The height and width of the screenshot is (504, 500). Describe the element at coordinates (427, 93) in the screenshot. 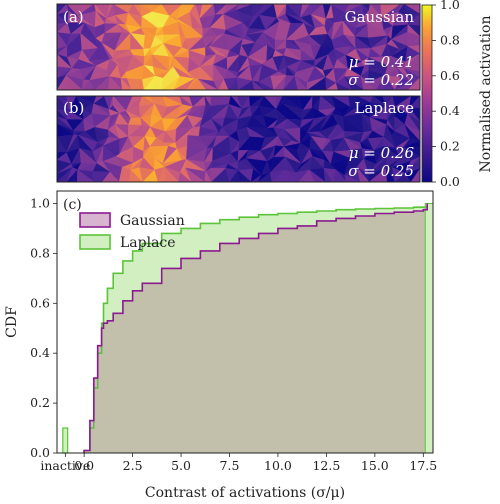

I see `colorbar-gradient` at that location.